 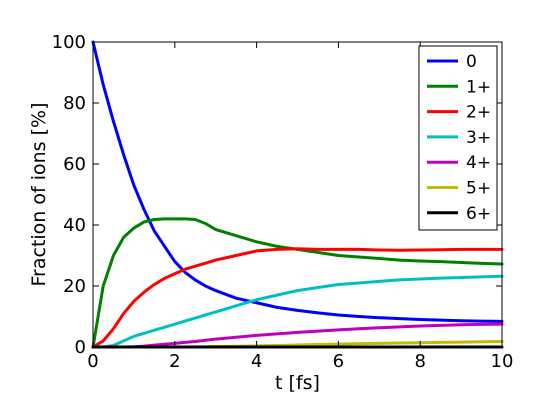 I want to click on legend-label-5: 5+, so click(x=478, y=189).